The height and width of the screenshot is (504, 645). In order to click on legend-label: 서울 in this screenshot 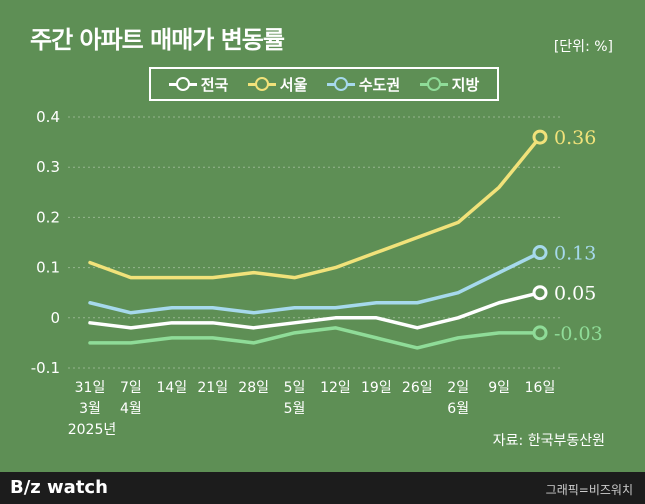, I will do `click(293, 84)`.